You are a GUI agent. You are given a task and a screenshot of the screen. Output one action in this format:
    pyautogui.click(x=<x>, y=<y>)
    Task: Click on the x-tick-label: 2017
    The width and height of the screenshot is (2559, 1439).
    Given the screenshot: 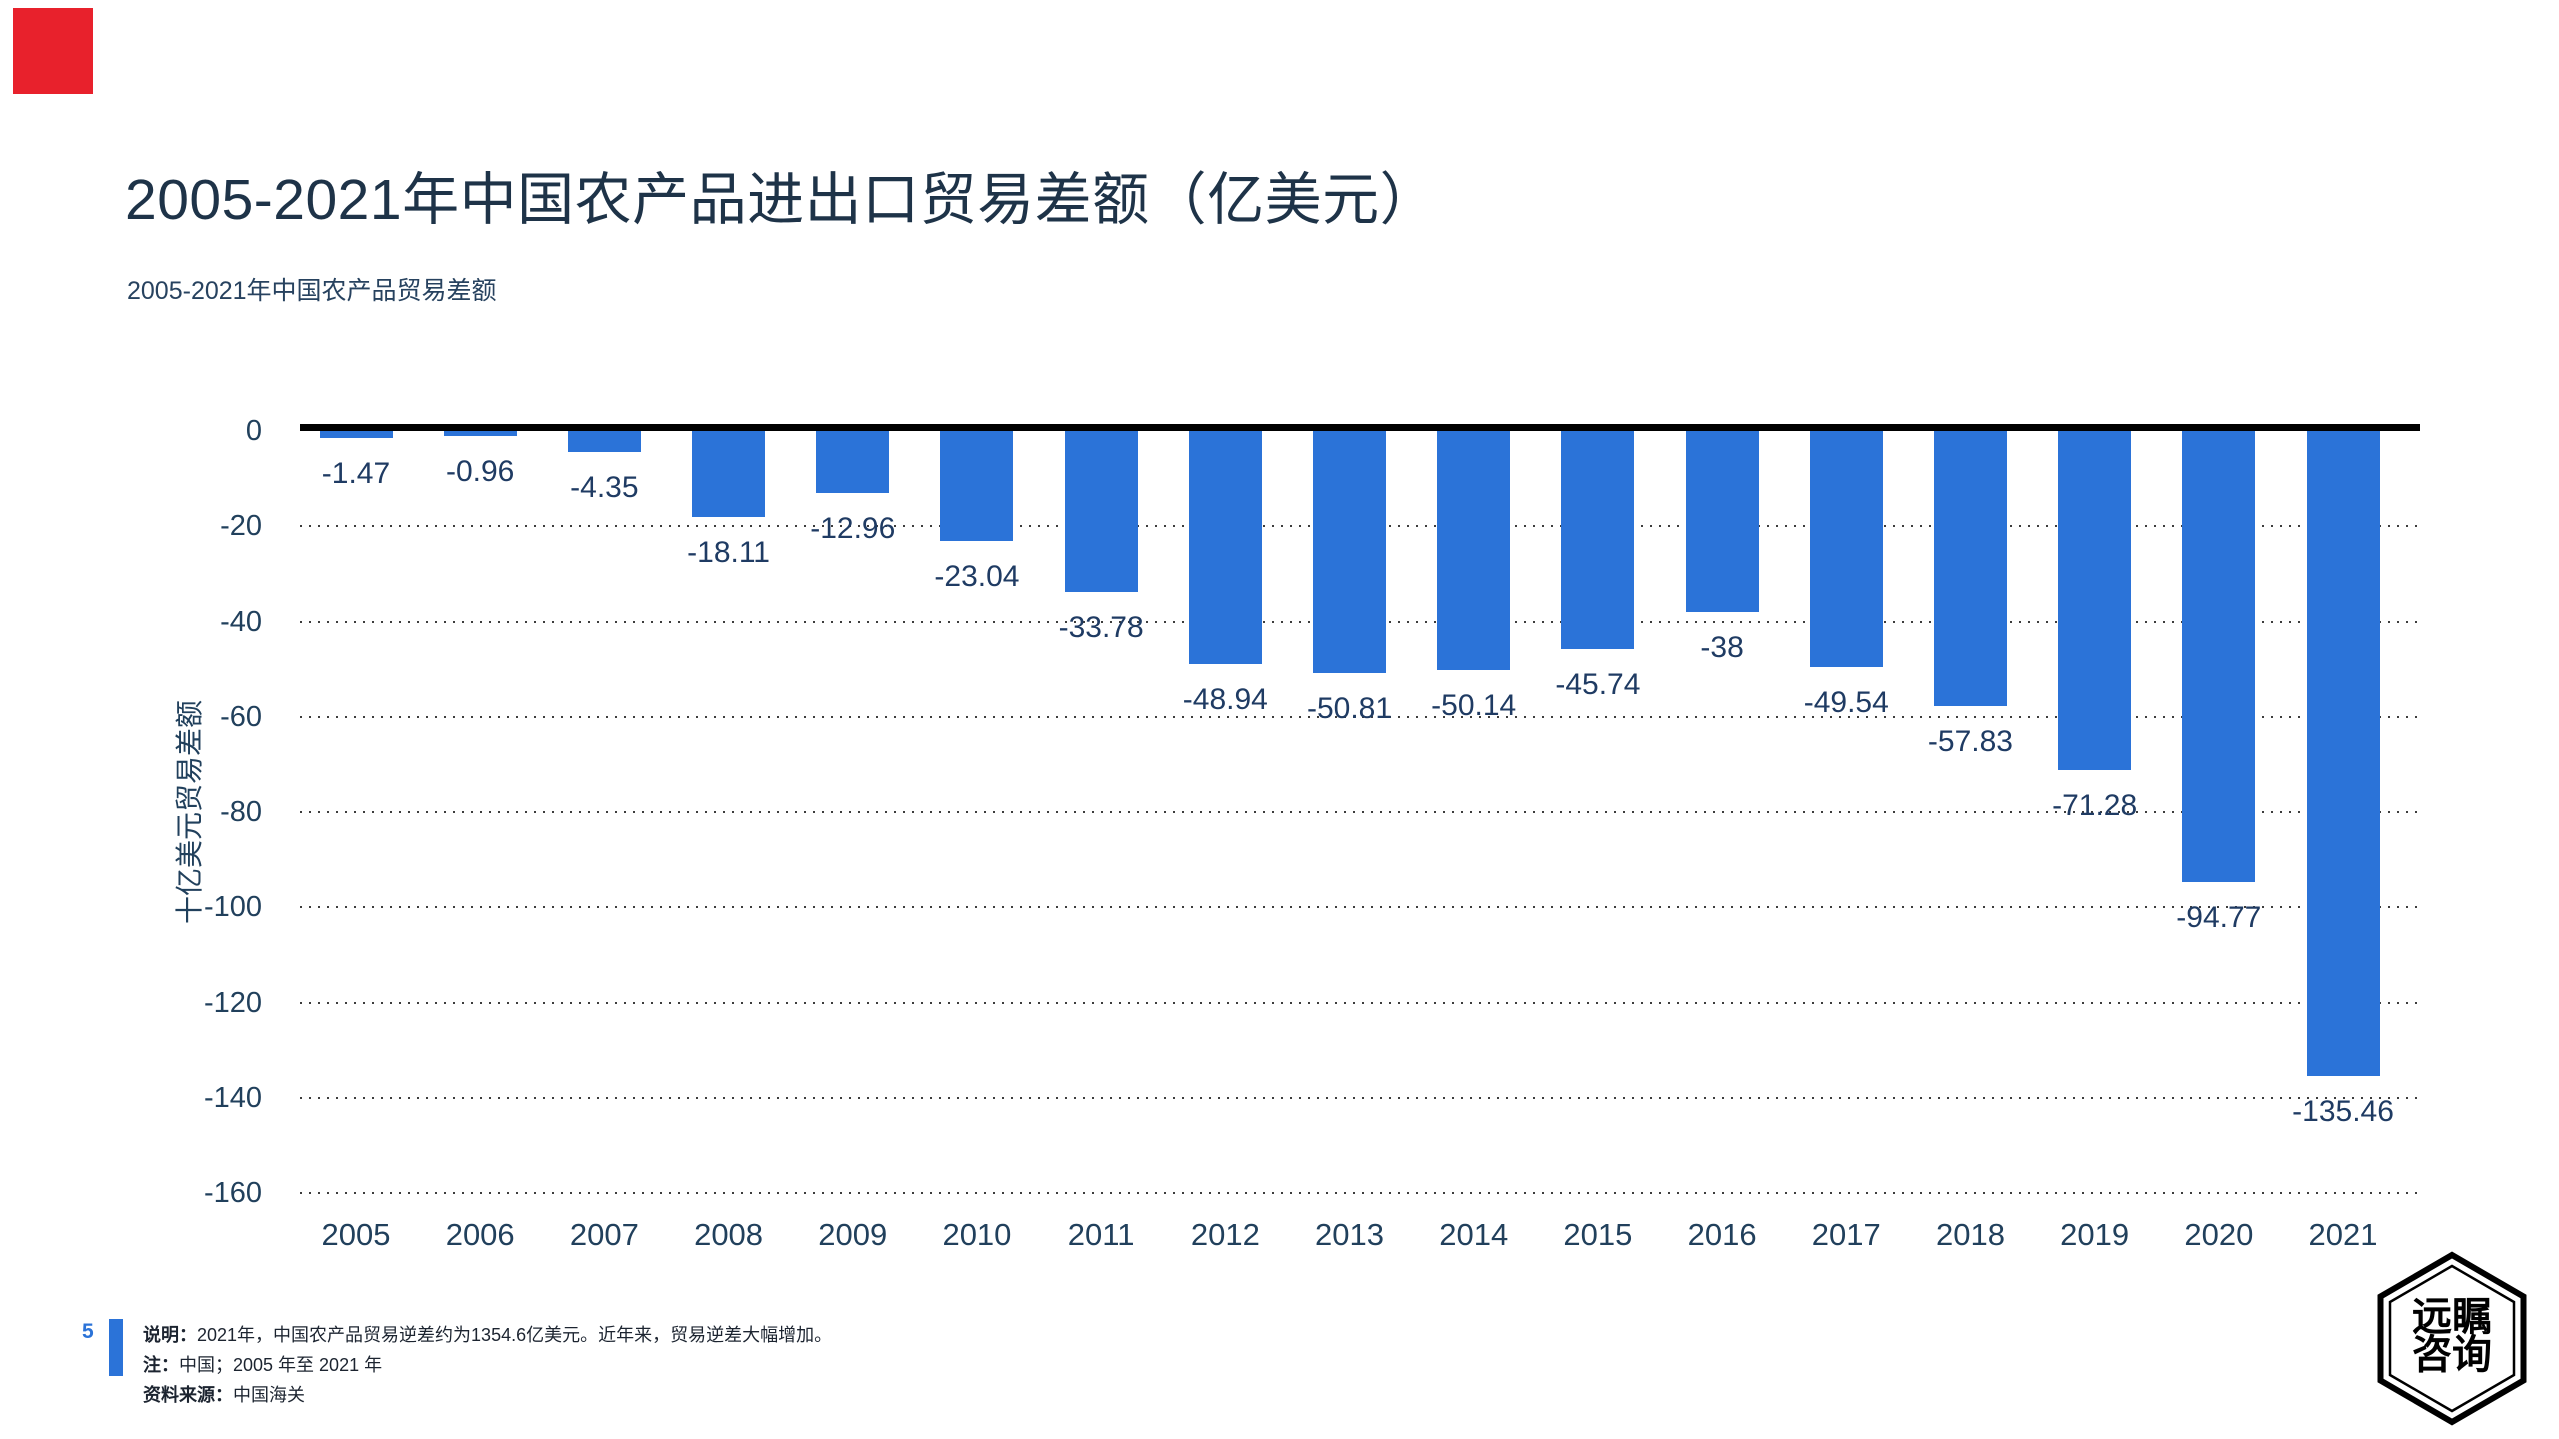 What is the action you would take?
    pyautogui.click(x=1846, y=1234)
    